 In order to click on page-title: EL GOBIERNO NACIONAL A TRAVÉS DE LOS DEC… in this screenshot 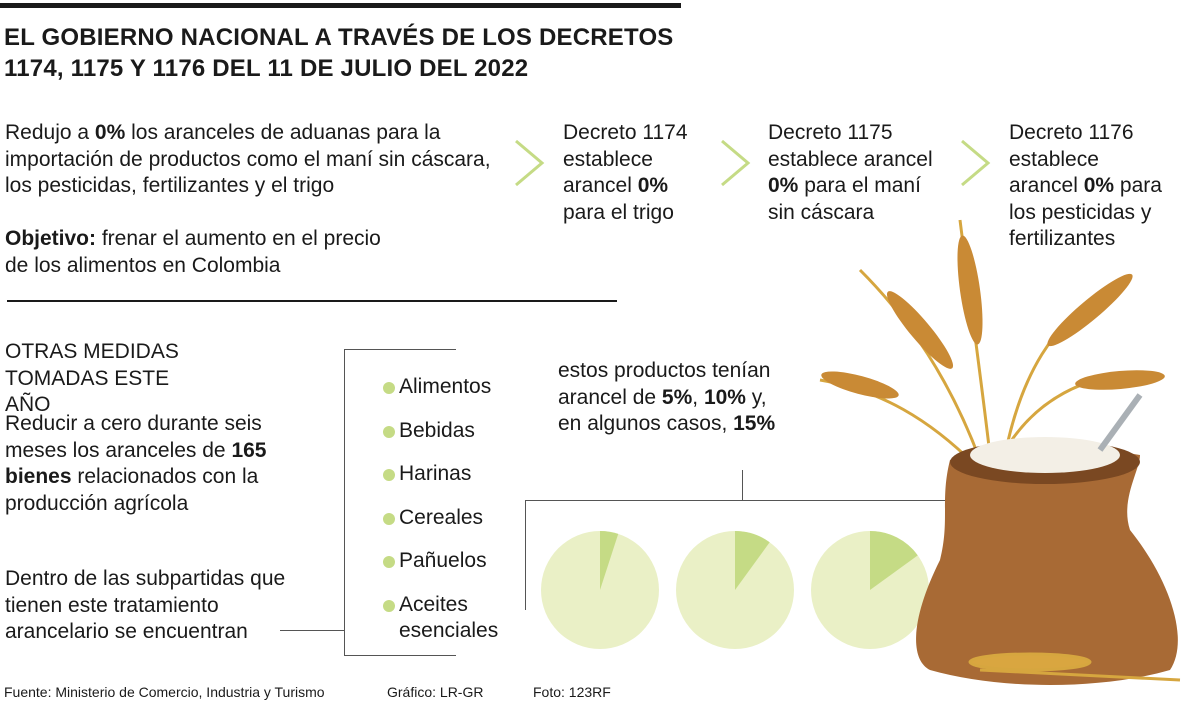, I will do `click(339, 53)`.